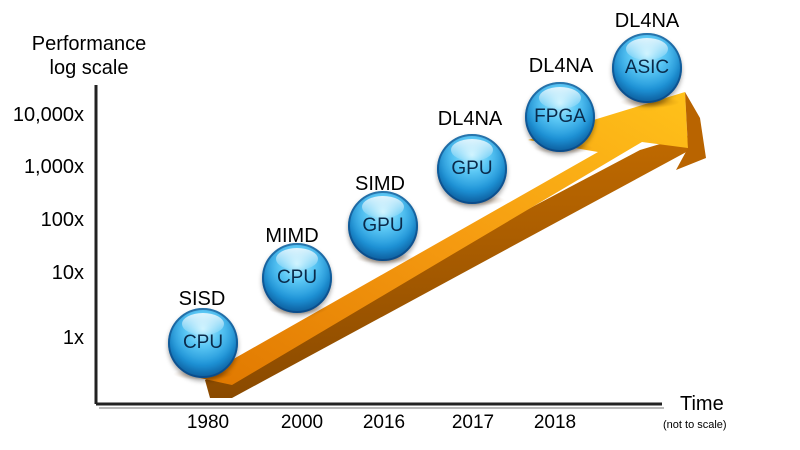 The width and height of the screenshot is (800, 450). What do you see at coordinates (384, 422) in the screenshot?
I see `x-tick: 2016` at bounding box center [384, 422].